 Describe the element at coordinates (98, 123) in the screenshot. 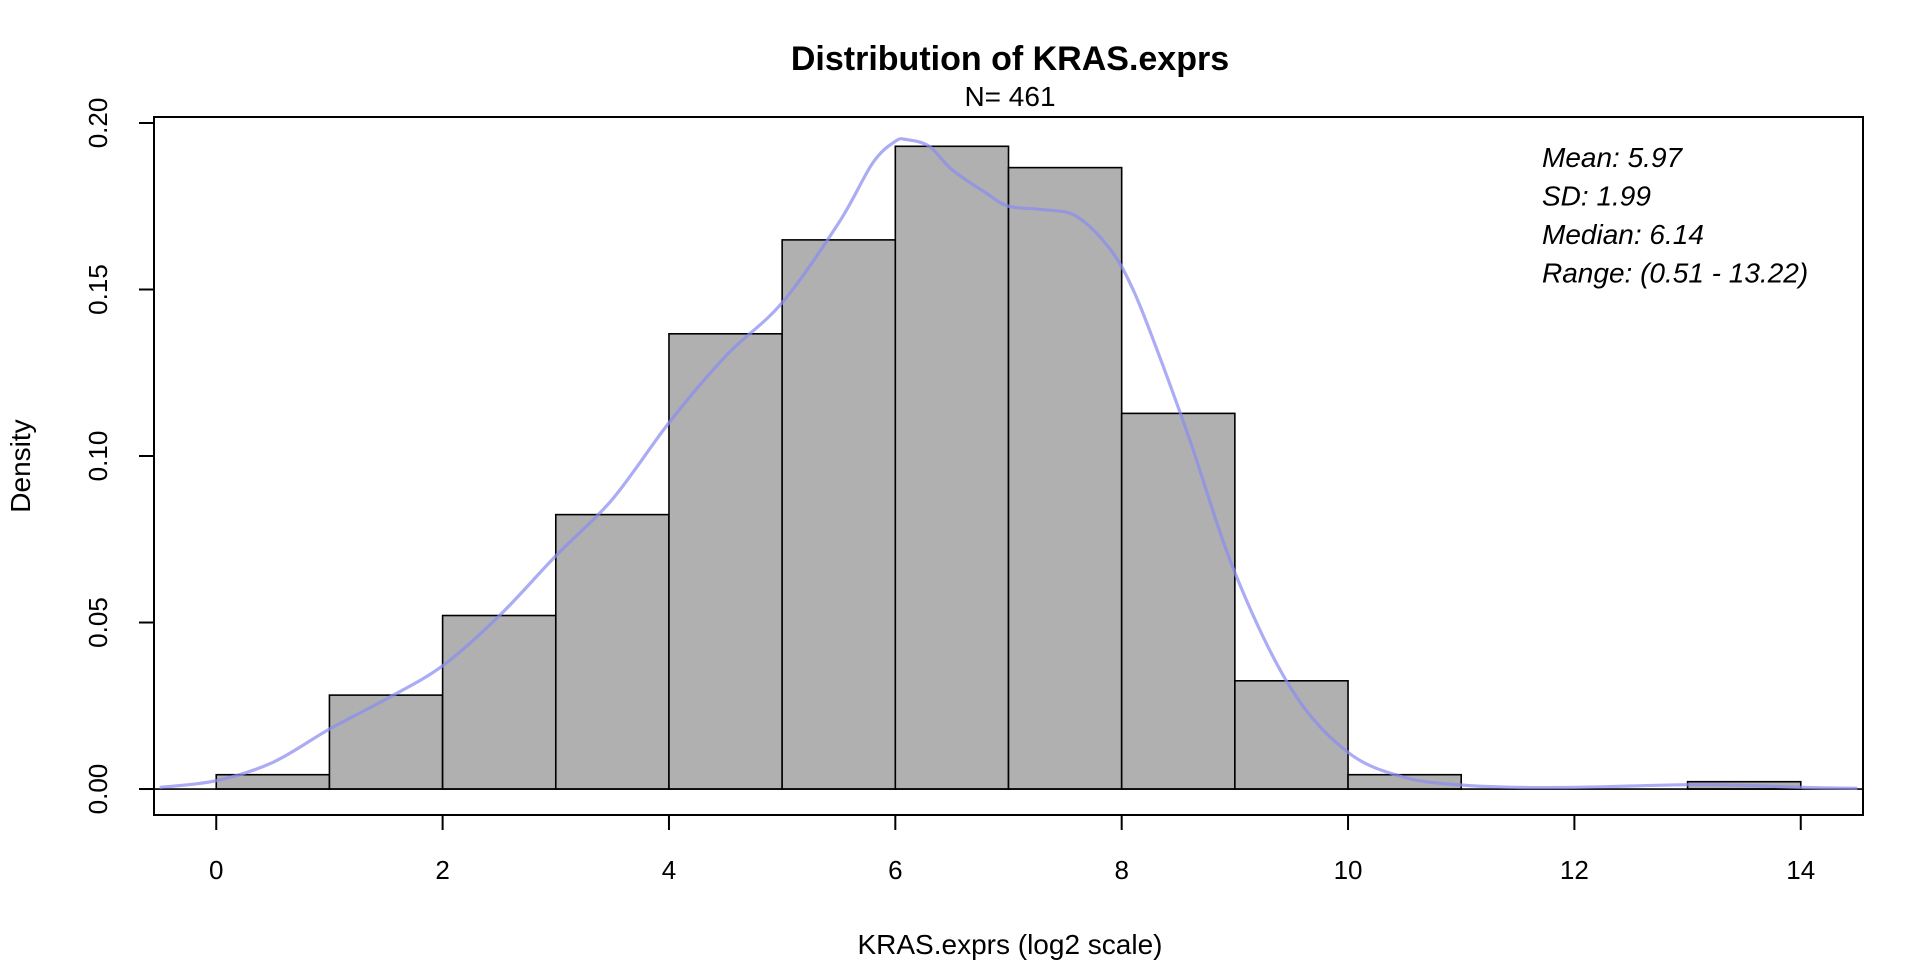

I see `y-tick-label: 0.20` at that location.